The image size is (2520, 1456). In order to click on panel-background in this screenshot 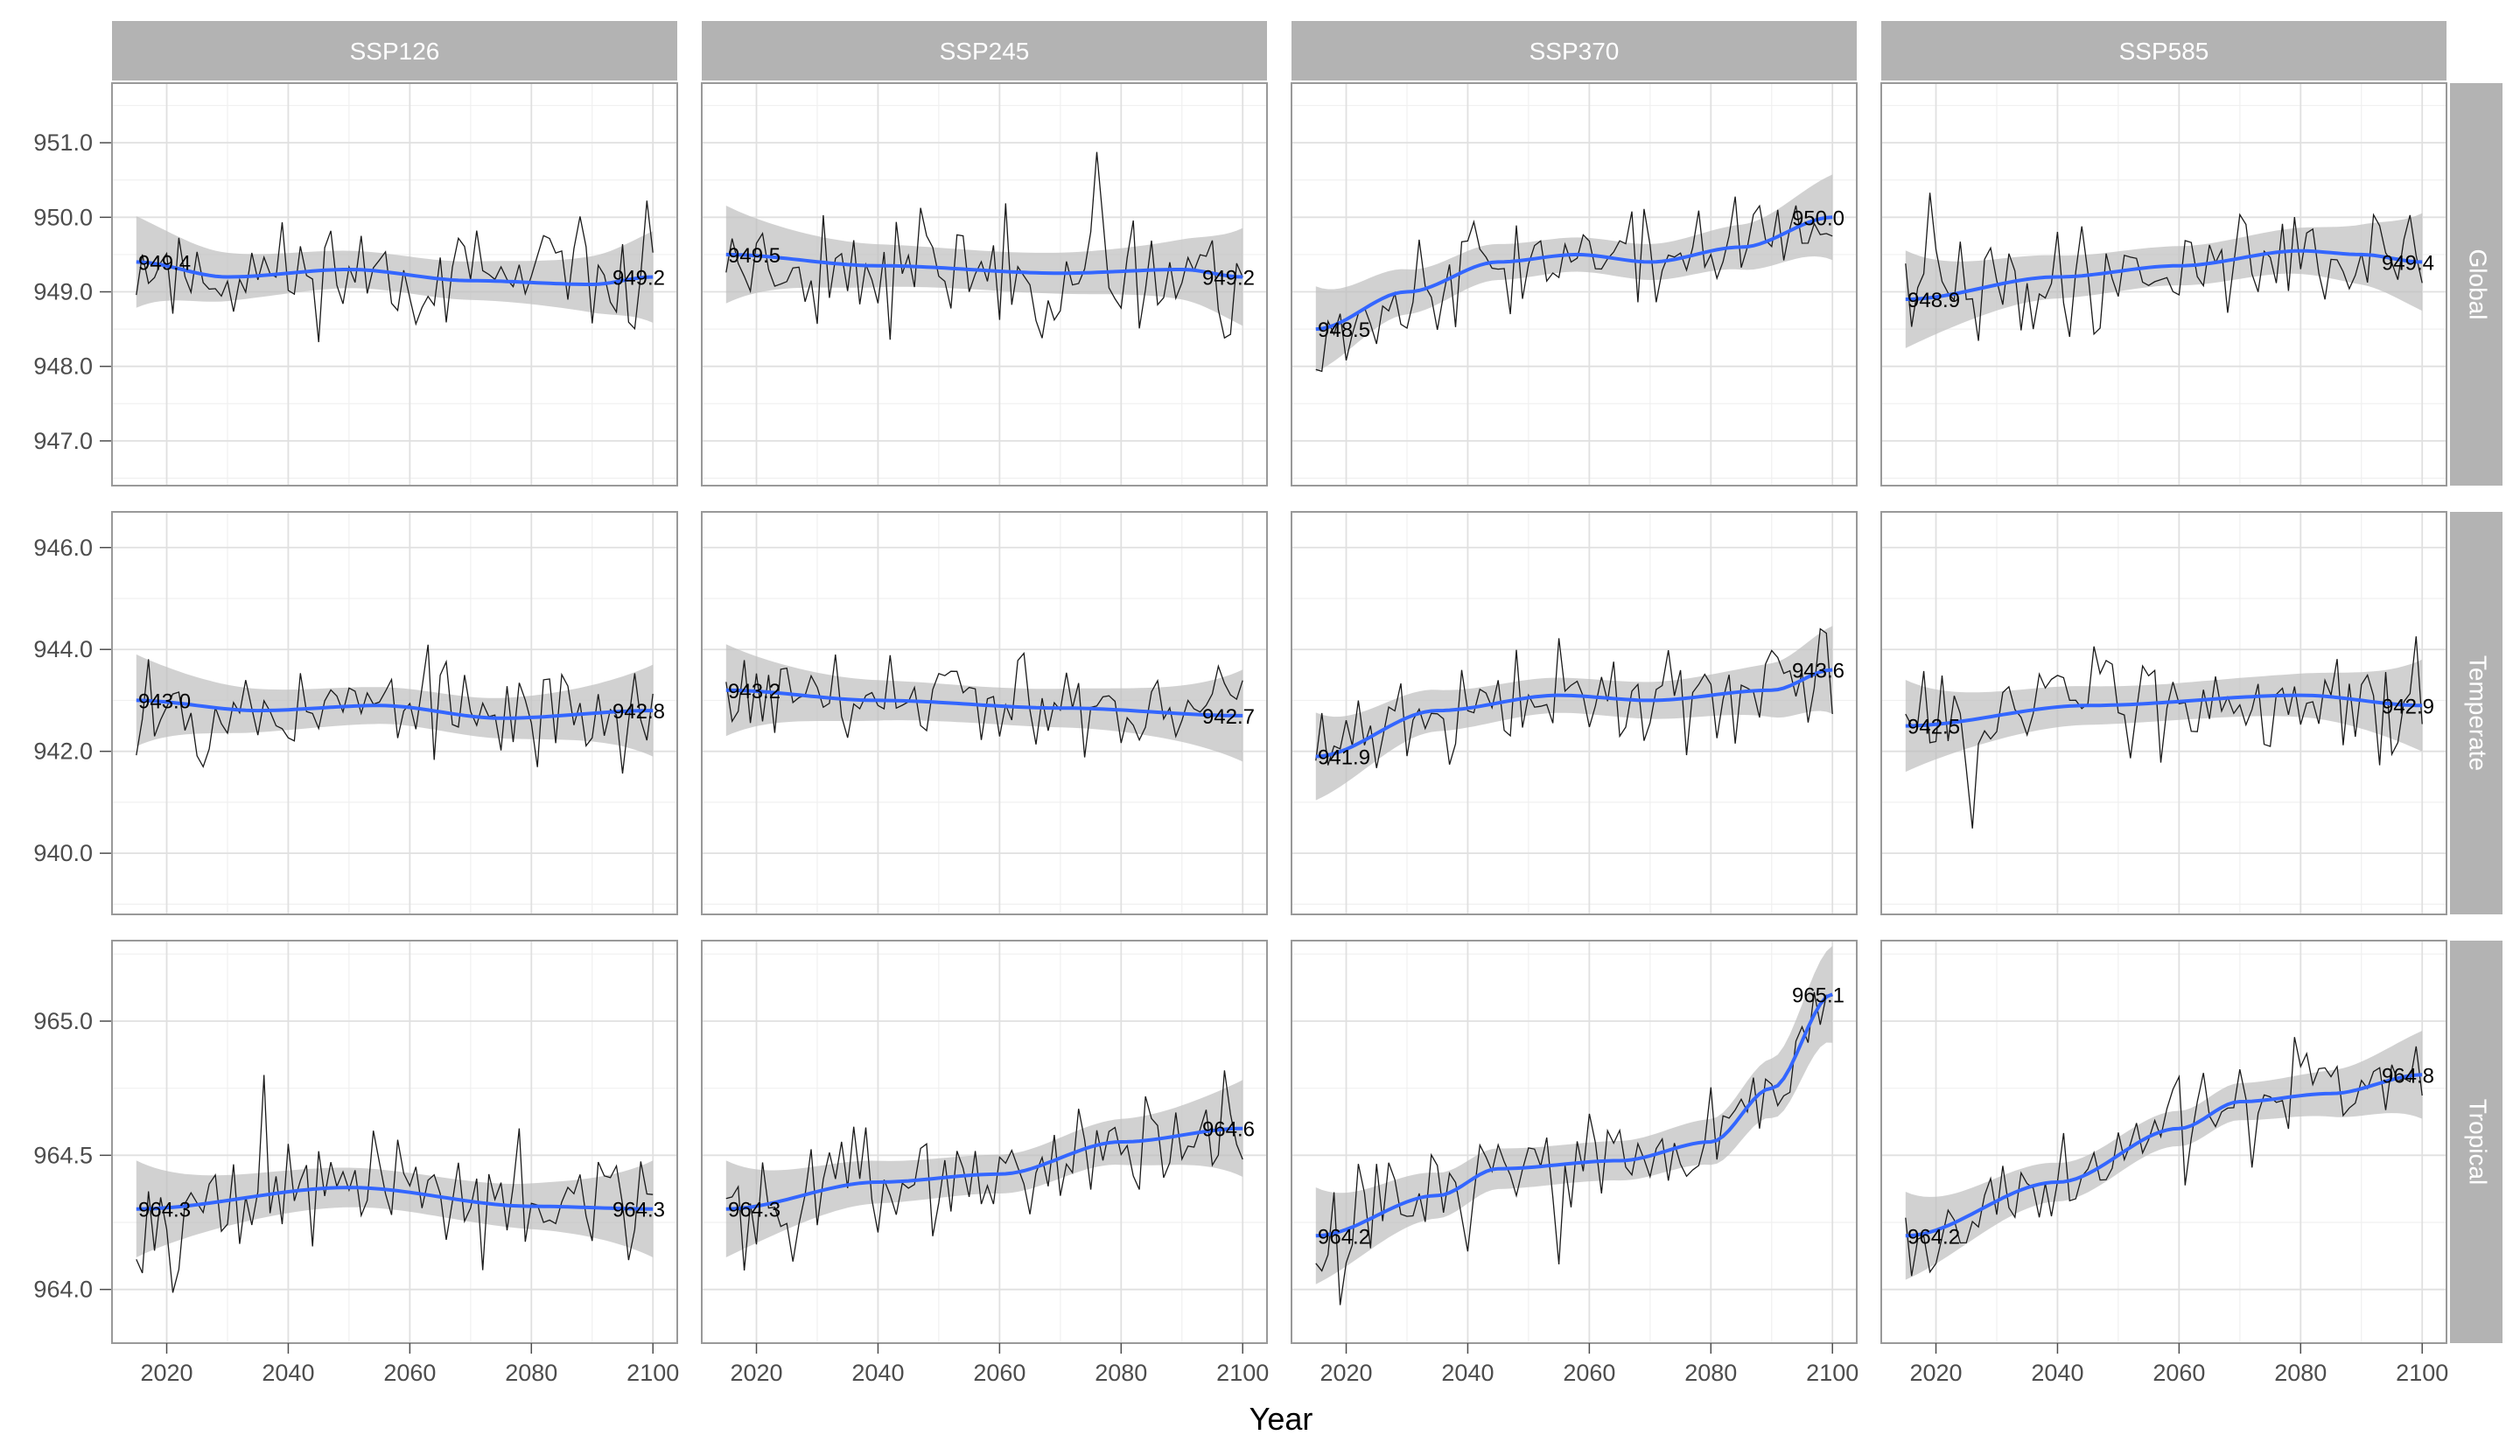, I will do `click(1574, 1142)`.